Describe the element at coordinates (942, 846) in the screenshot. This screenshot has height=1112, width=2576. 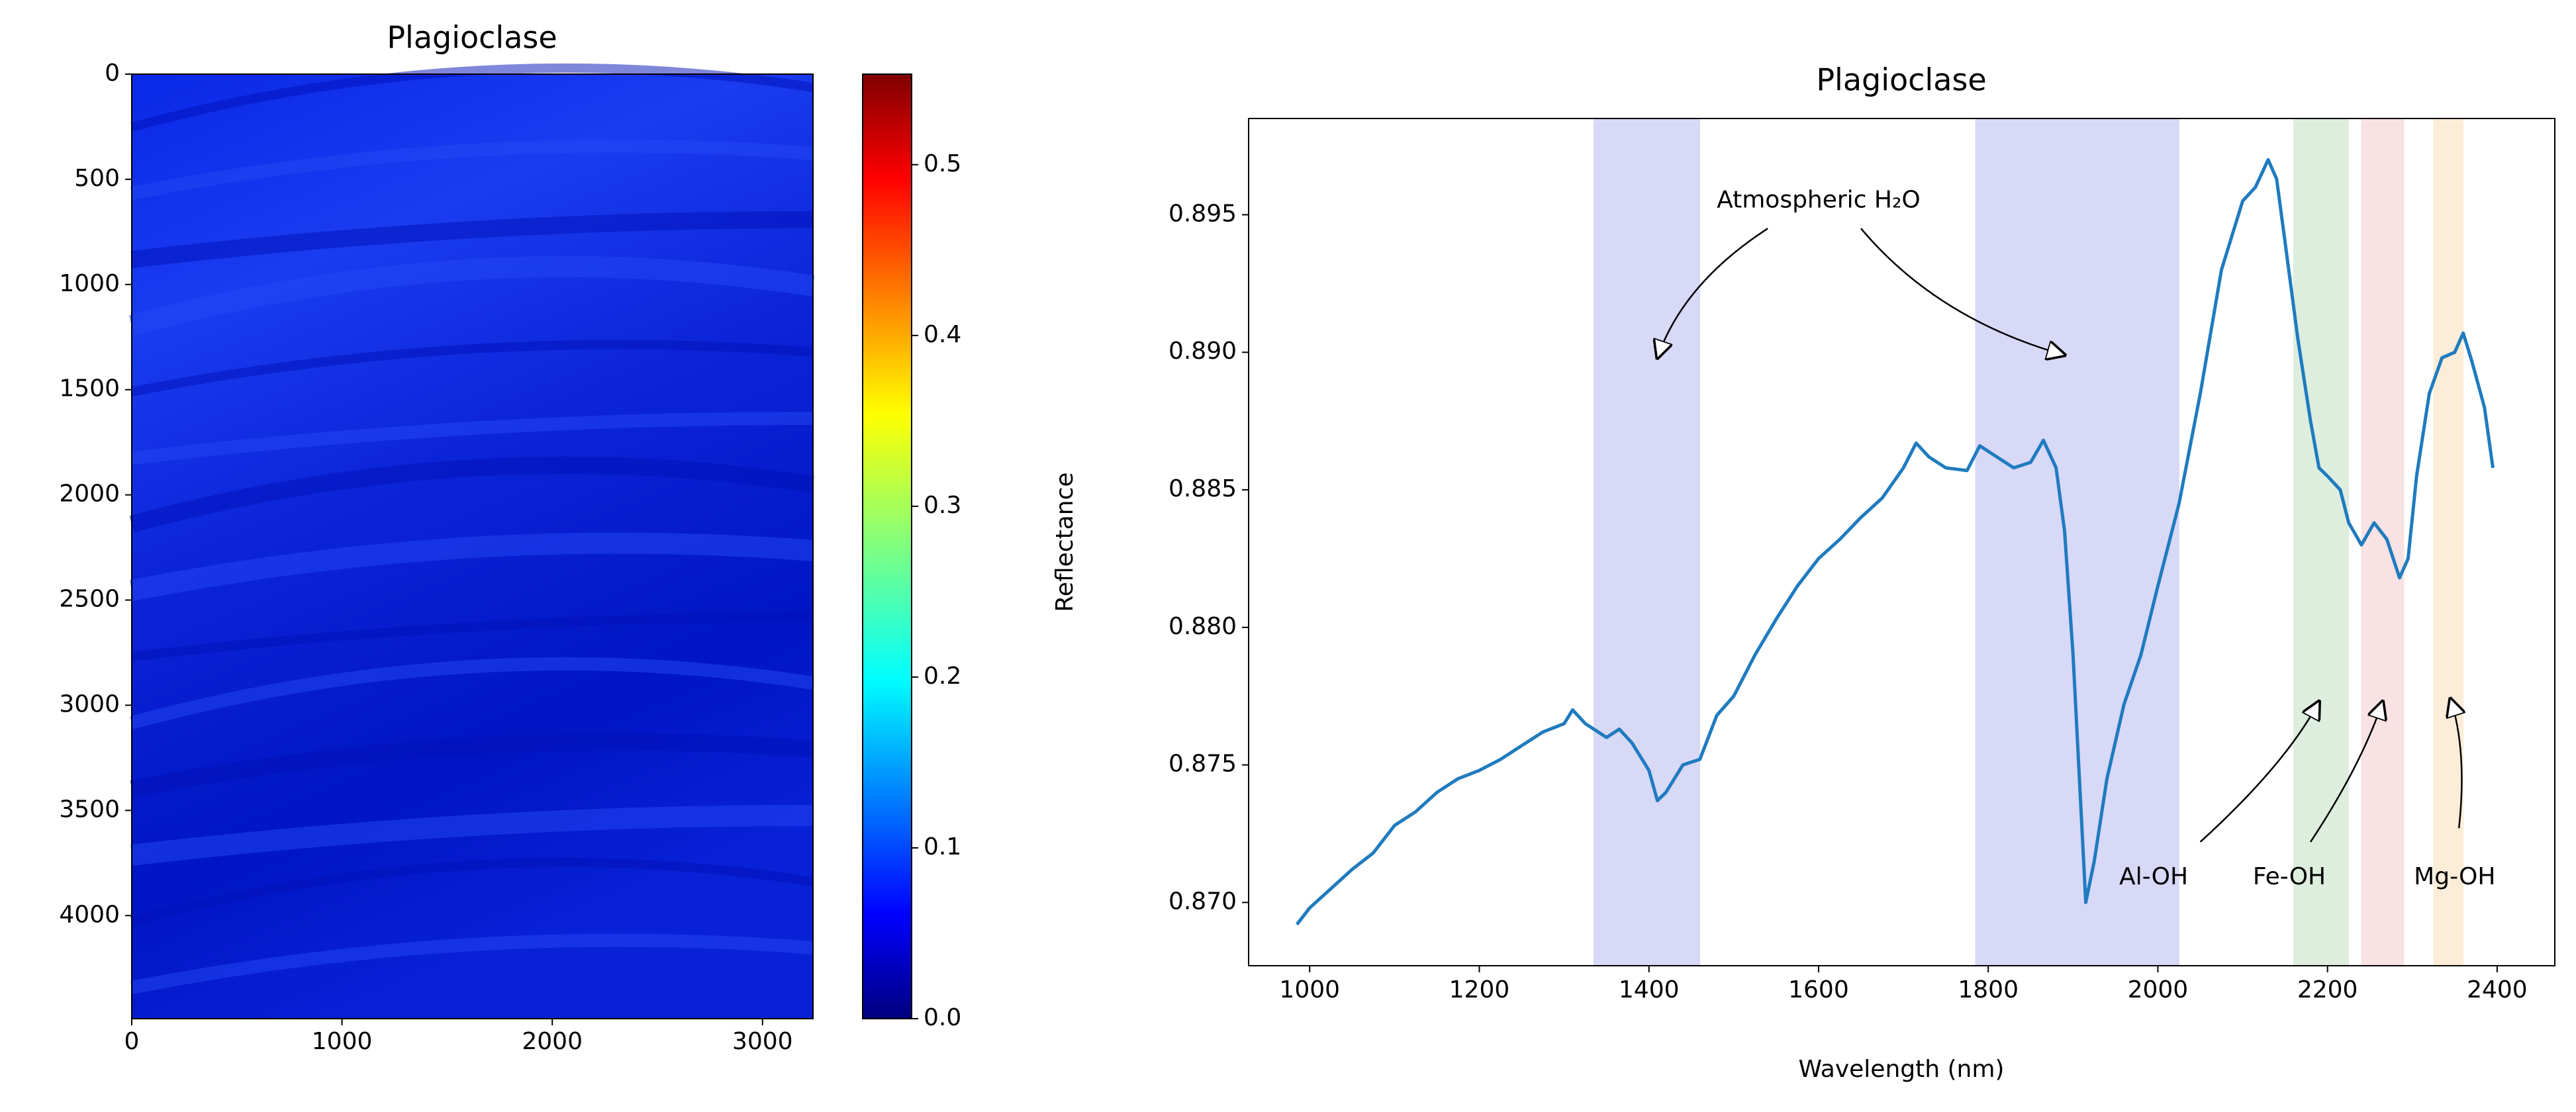
I see `colorbar-tick-label: 0.1` at that location.